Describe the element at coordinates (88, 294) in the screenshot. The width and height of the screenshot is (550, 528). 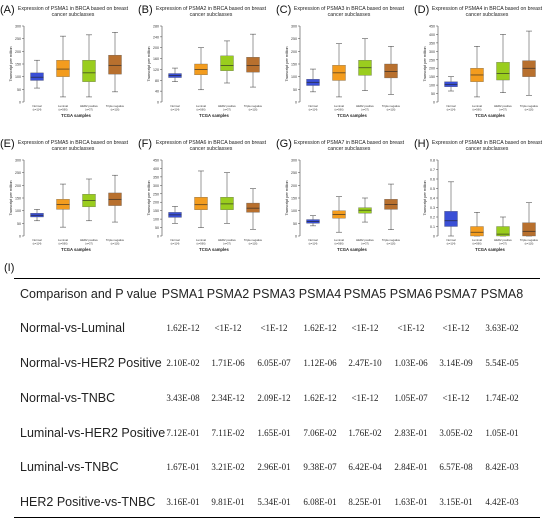
I see `table-header-comparison: Comparison and P value` at that location.